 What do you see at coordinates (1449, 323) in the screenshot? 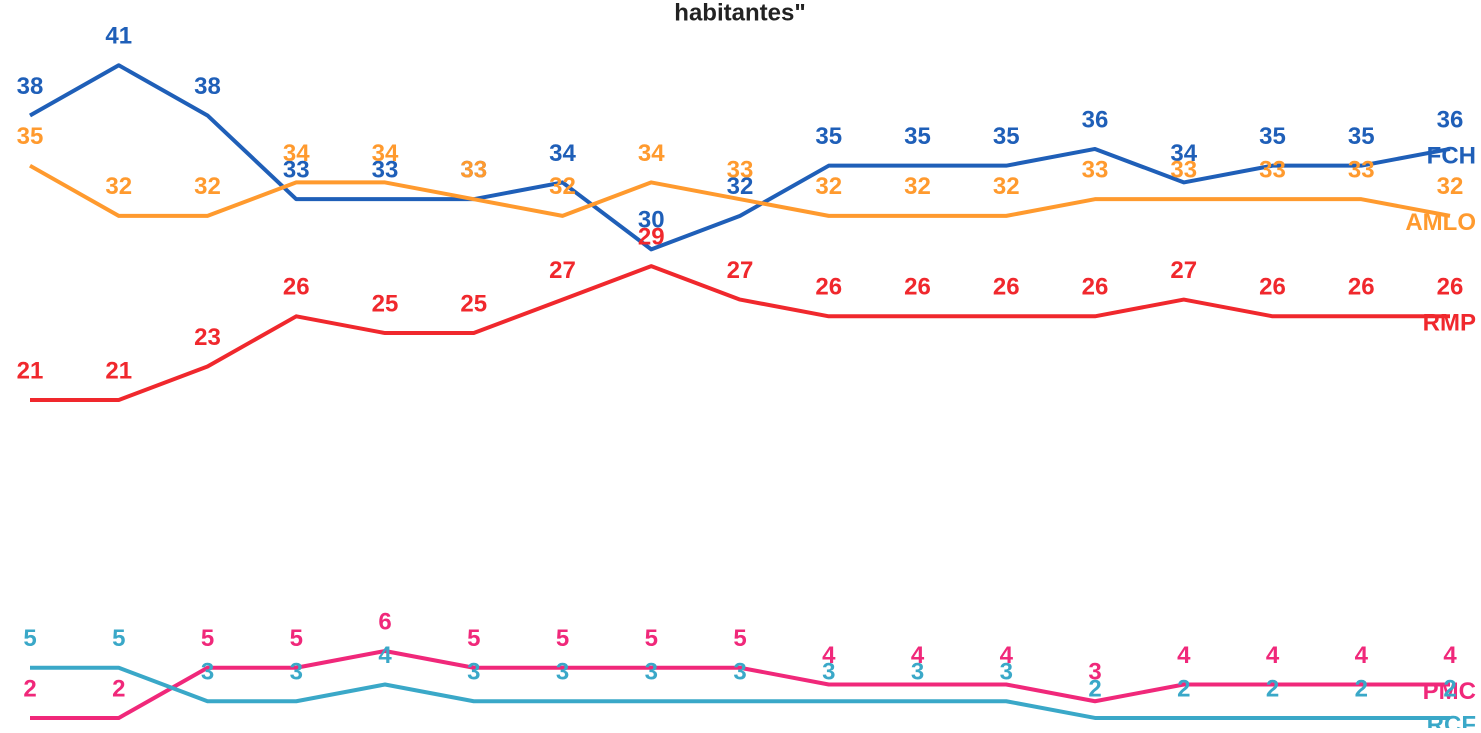
I see `series-name: RMP` at bounding box center [1449, 323].